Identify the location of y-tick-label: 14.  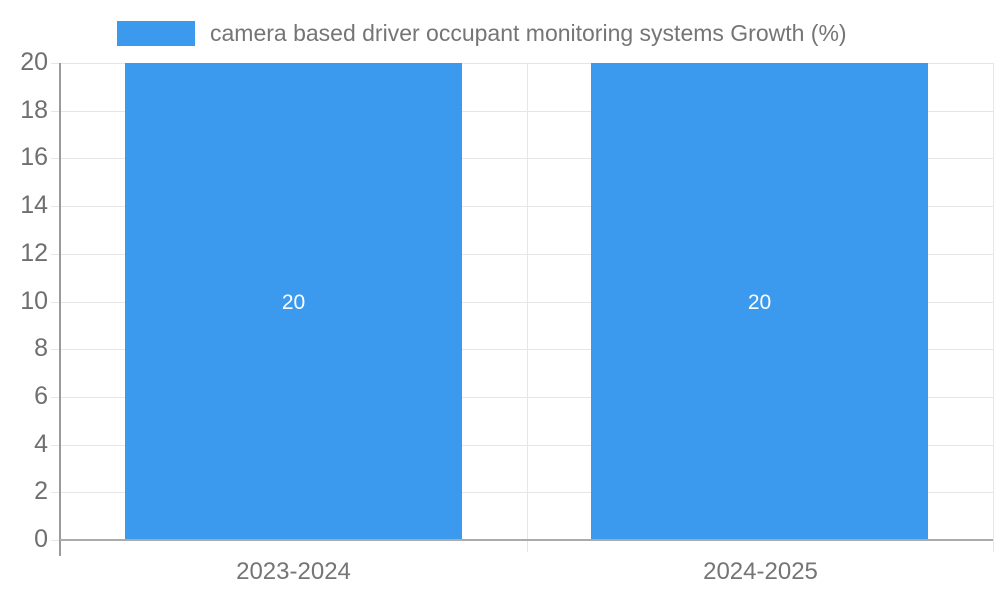
(34, 205).